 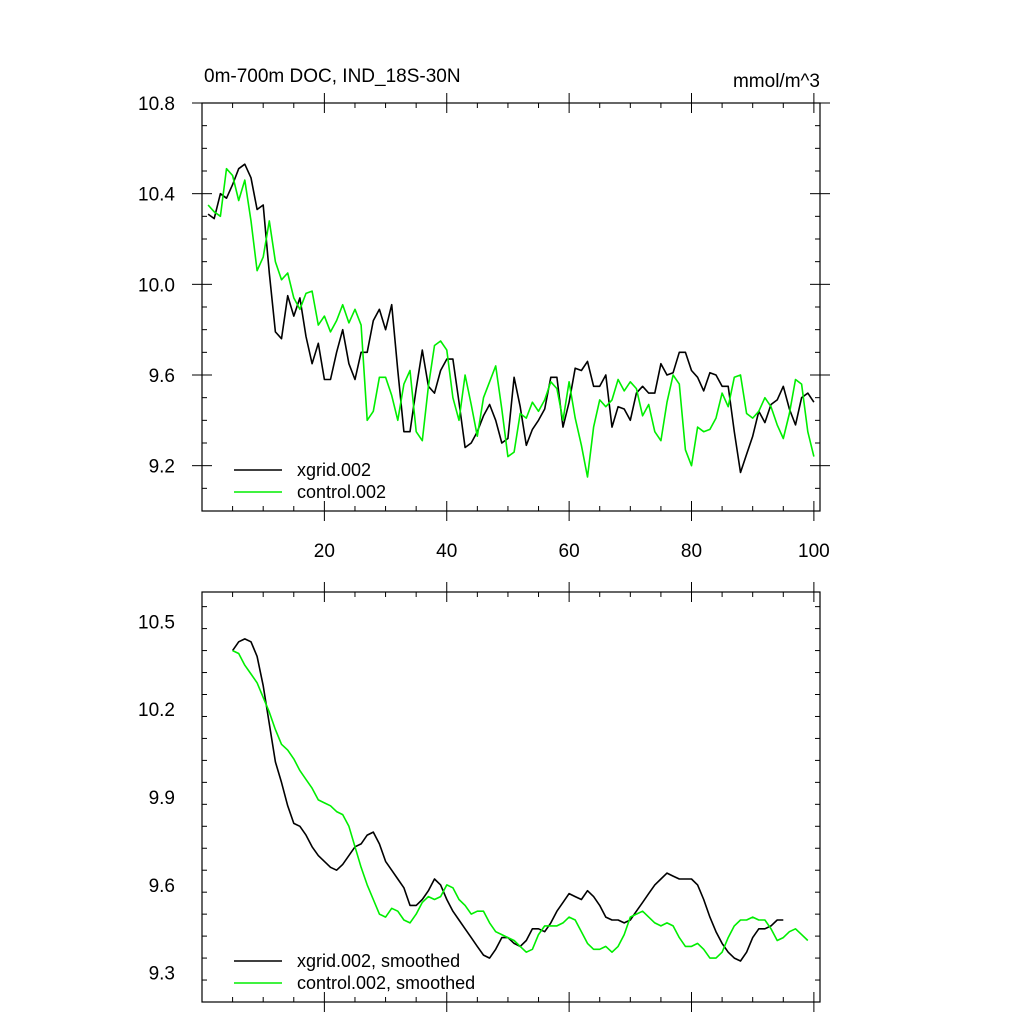 What do you see at coordinates (156, 195) in the screenshot?
I see `y-tick-label: 10.4` at bounding box center [156, 195].